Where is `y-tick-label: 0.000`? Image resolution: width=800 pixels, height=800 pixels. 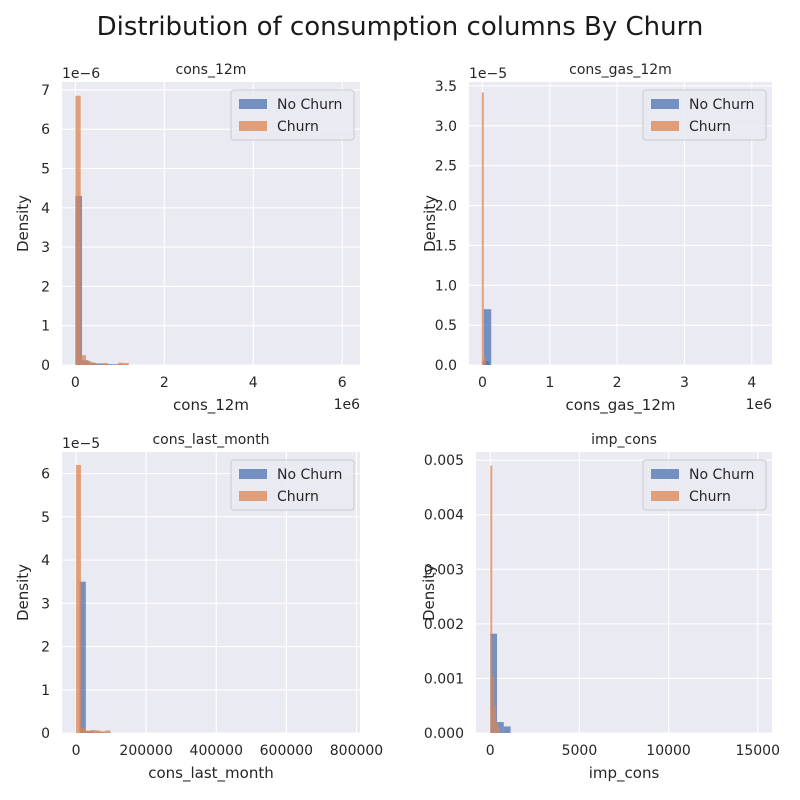
y-tick-label: 0.000 is located at coordinates (444, 734).